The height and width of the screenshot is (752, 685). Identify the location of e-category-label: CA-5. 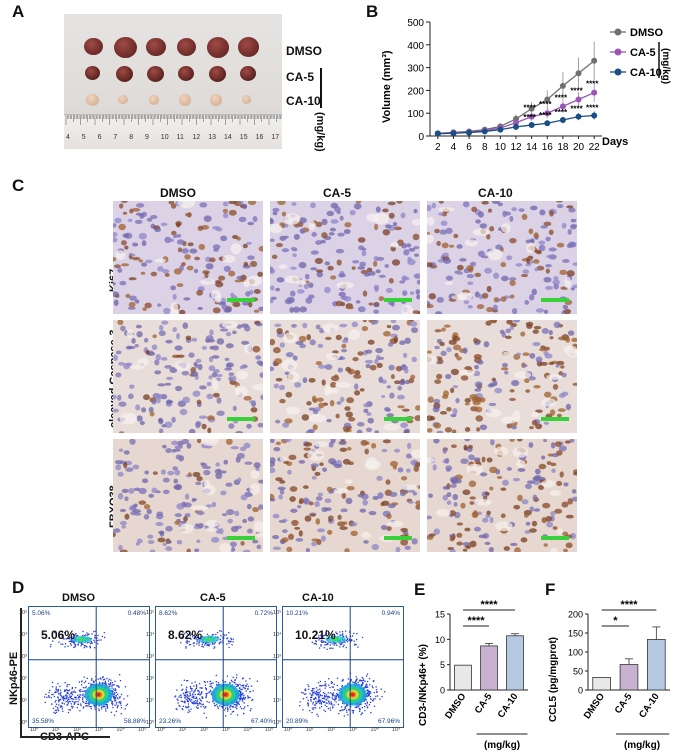
(484, 703).